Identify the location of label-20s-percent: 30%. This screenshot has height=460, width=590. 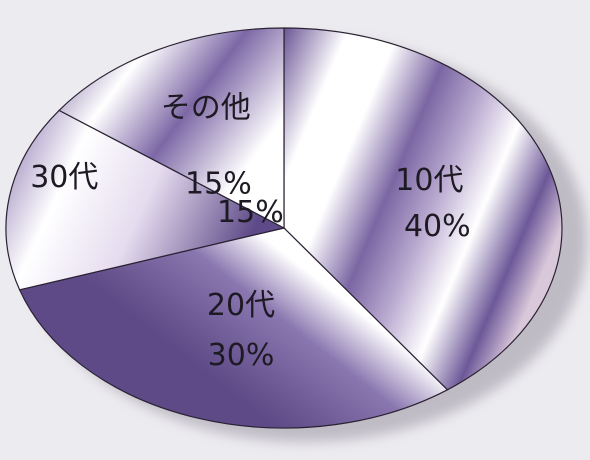
(241, 355).